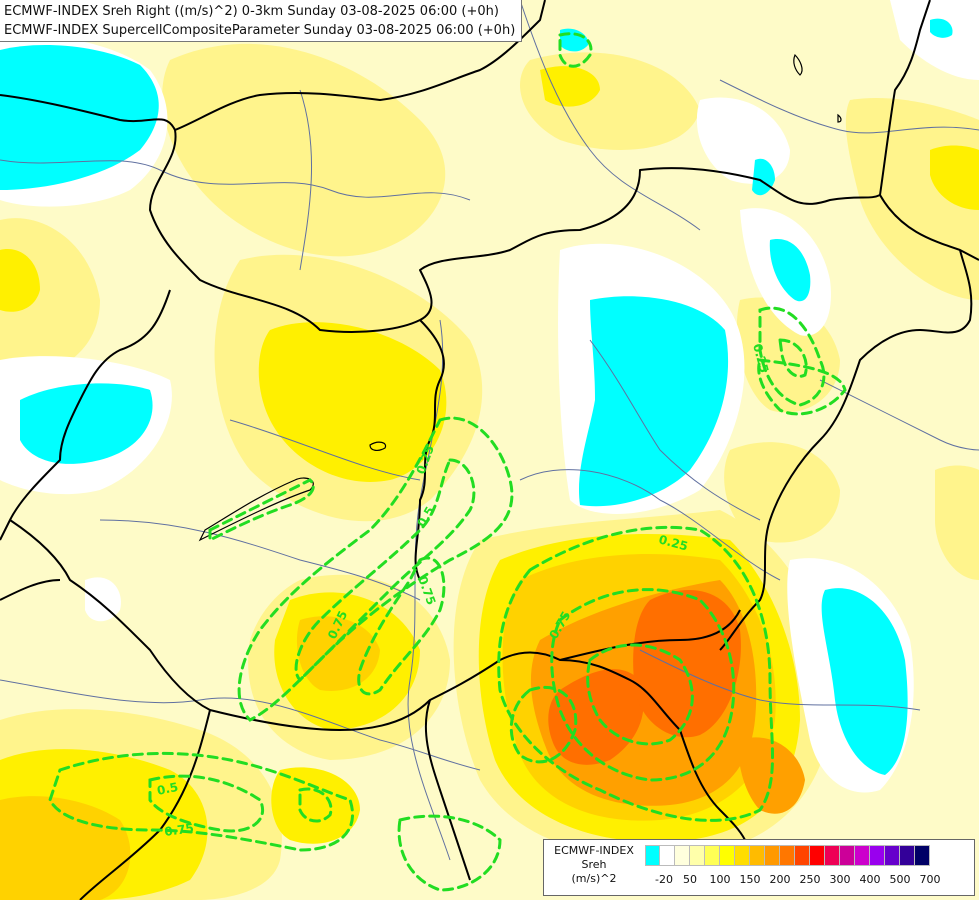  What do you see at coordinates (594, 850) in the screenshot?
I see `legend-name-line1: ECMWF-INDEX` at bounding box center [594, 850].